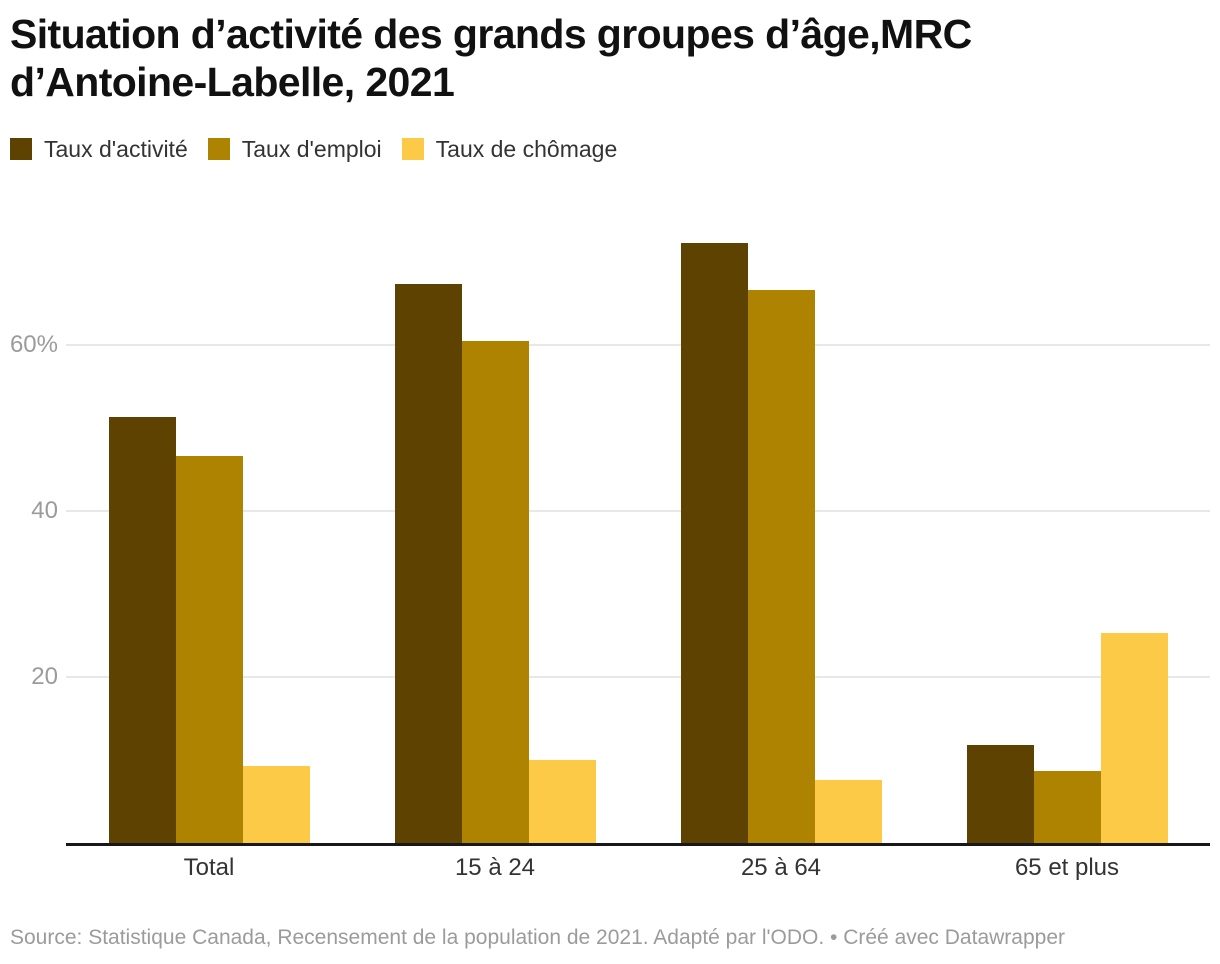 This screenshot has width=1220, height=964. What do you see at coordinates (1067, 867) in the screenshot?
I see `x-axis-label: 65 et plus` at bounding box center [1067, 867].